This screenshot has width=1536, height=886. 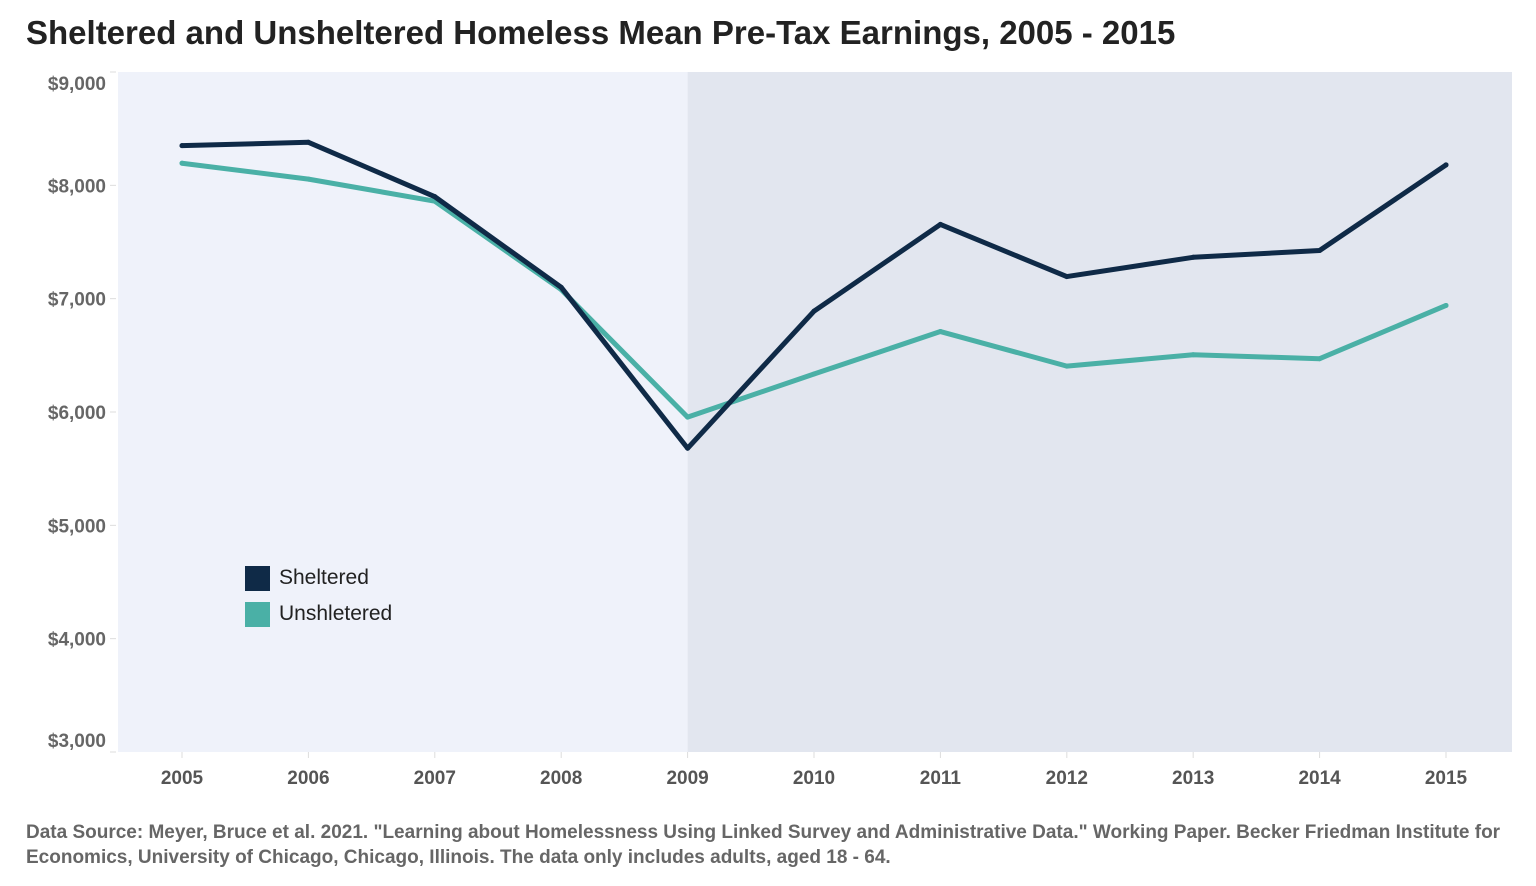 What do you see at coordinates (1319, 778) in the screenshot?
I see `x-tick-label: 2014` at bounding box center [1319, 778].